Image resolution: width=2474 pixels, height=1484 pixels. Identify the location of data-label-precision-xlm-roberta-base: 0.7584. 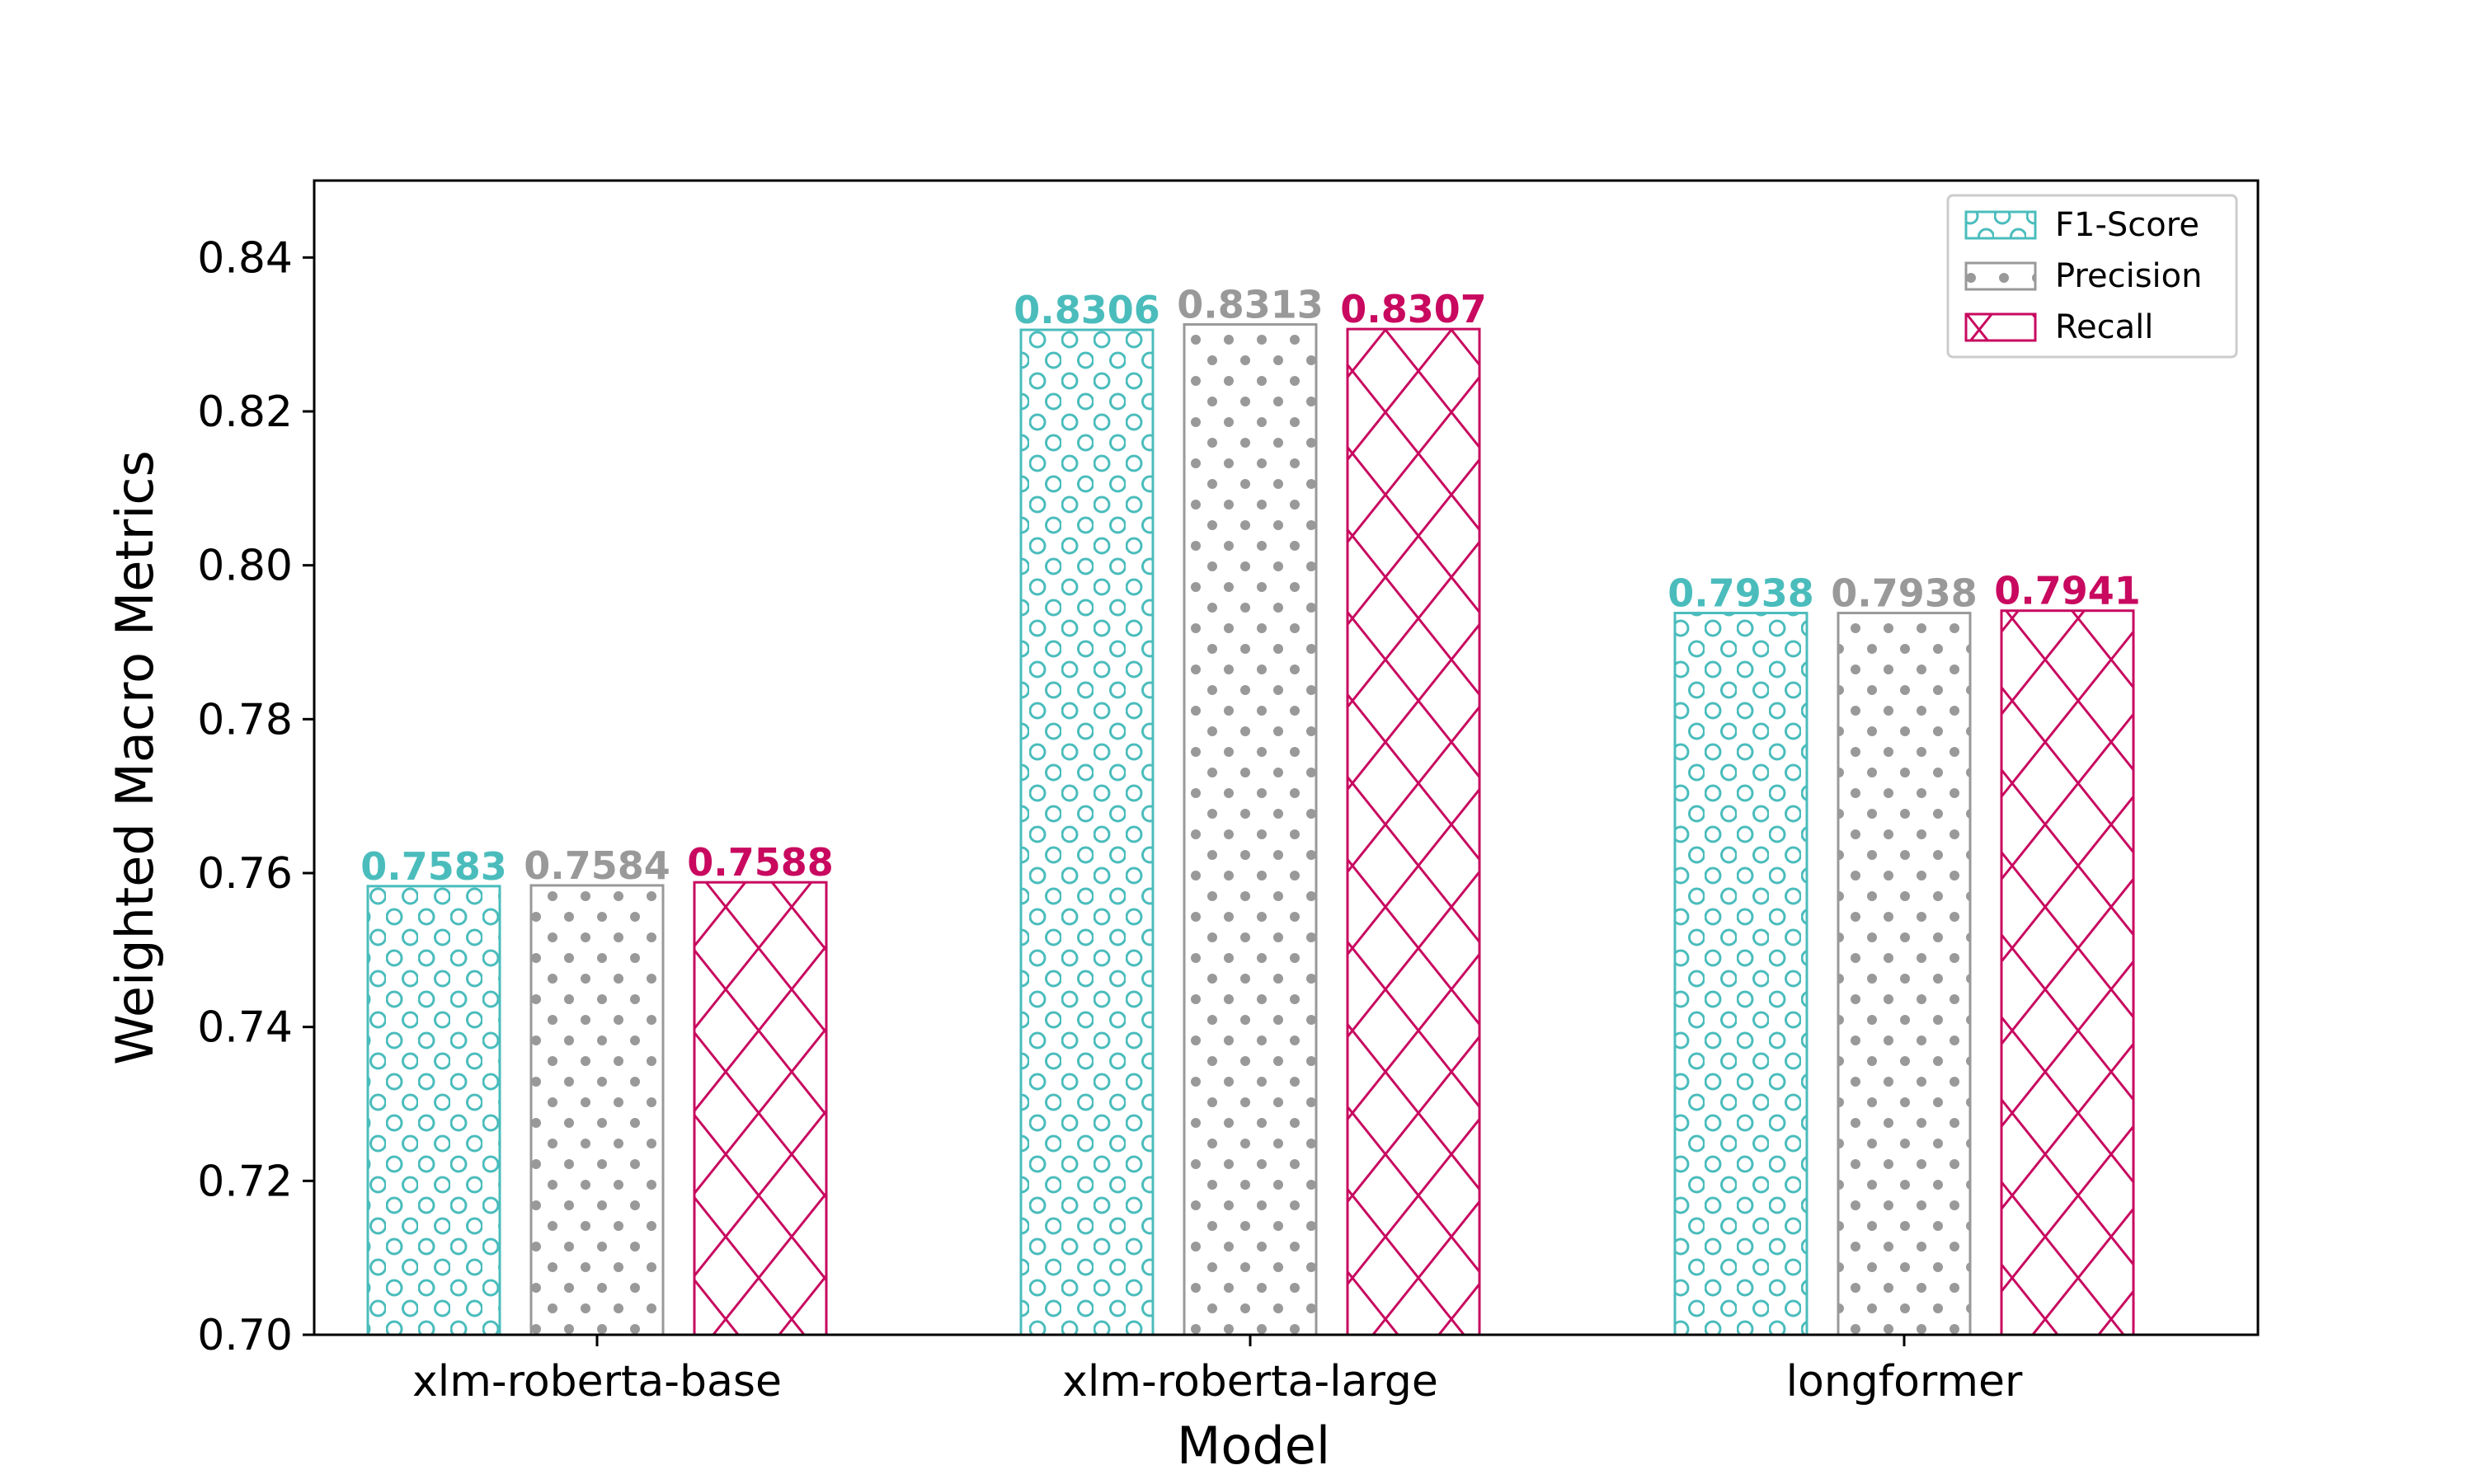
(597, 865).